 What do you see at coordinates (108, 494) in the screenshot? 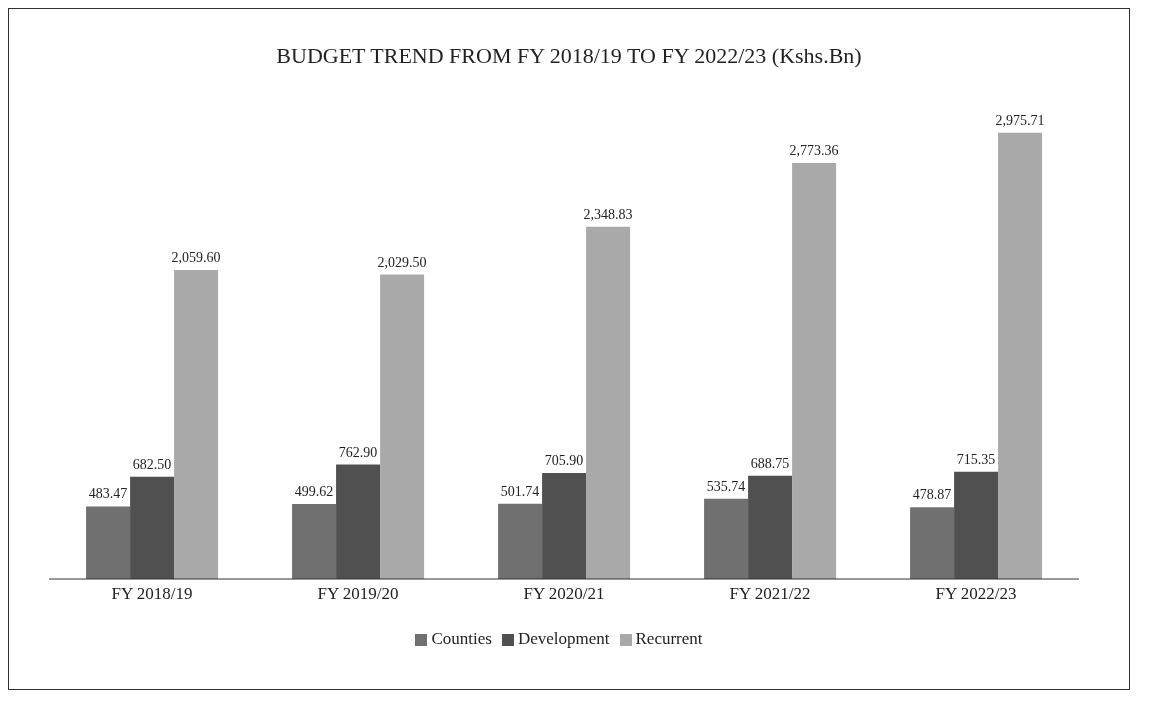
I see `data-label: 483.47` at bounding box center [108, 494].